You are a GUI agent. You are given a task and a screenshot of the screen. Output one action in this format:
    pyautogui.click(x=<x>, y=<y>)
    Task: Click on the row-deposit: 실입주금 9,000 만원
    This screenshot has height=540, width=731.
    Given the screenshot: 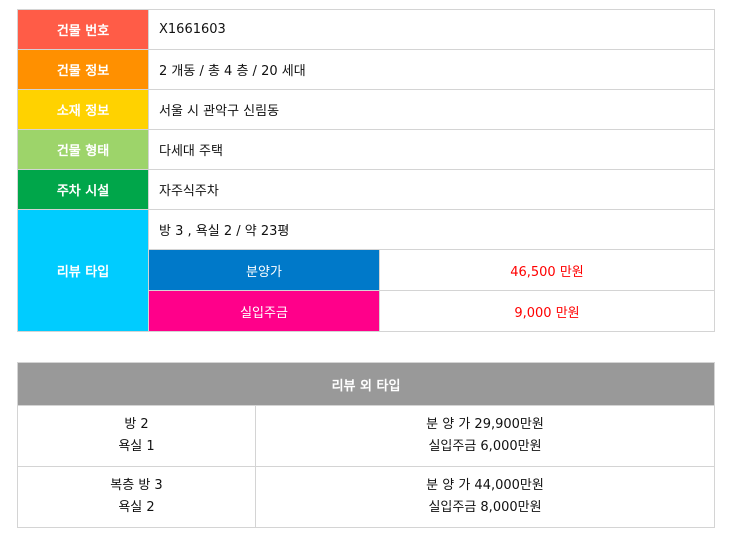 What is the action you would take?
    pyautogui.click(x=366, y=311)
    